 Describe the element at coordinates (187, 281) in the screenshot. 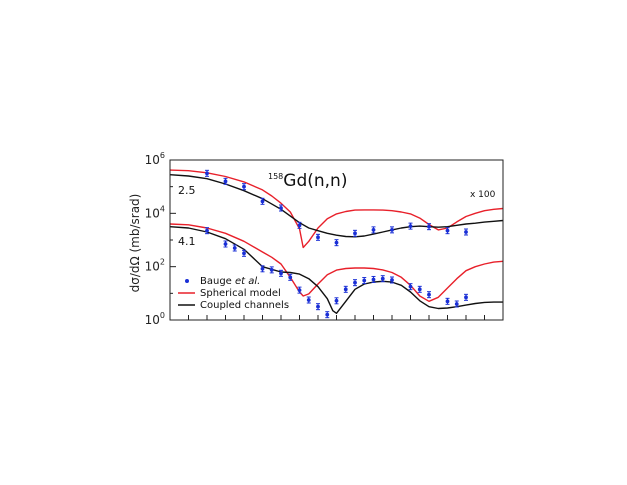

I see `legend-marker` at that location.